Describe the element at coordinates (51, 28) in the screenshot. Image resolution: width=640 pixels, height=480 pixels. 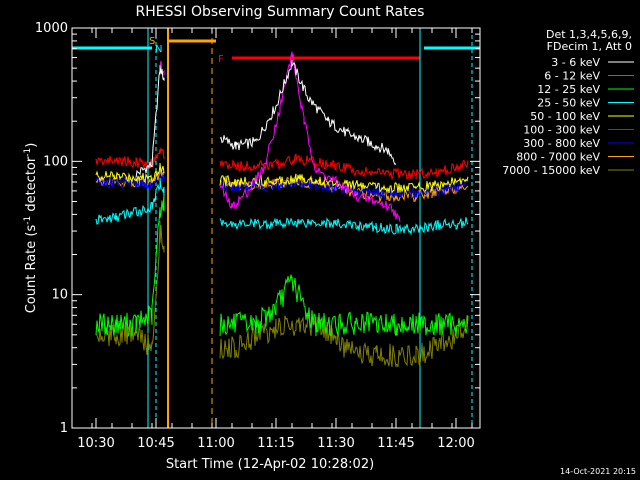
I see `y-tick-label-3: 1000` at that location.